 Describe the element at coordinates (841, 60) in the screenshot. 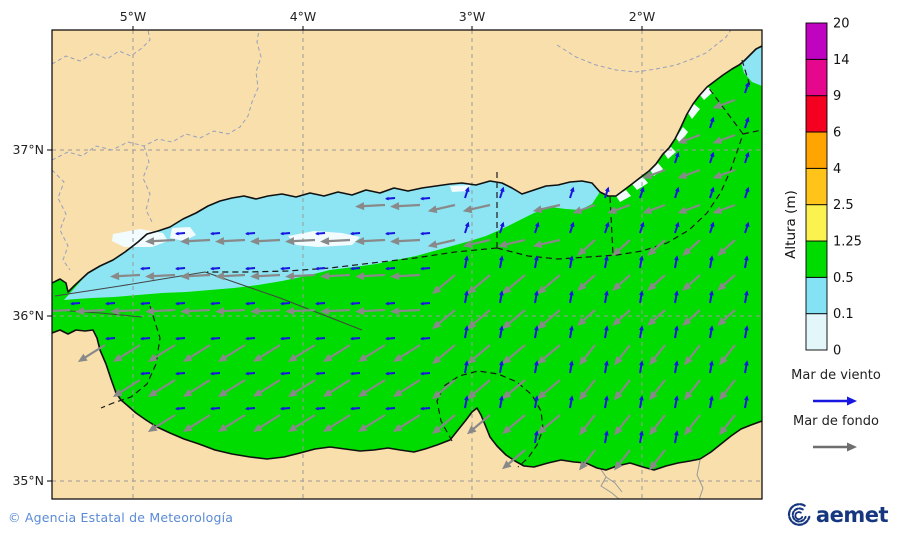

I see `colorbar-tick-label: 14` at that location.